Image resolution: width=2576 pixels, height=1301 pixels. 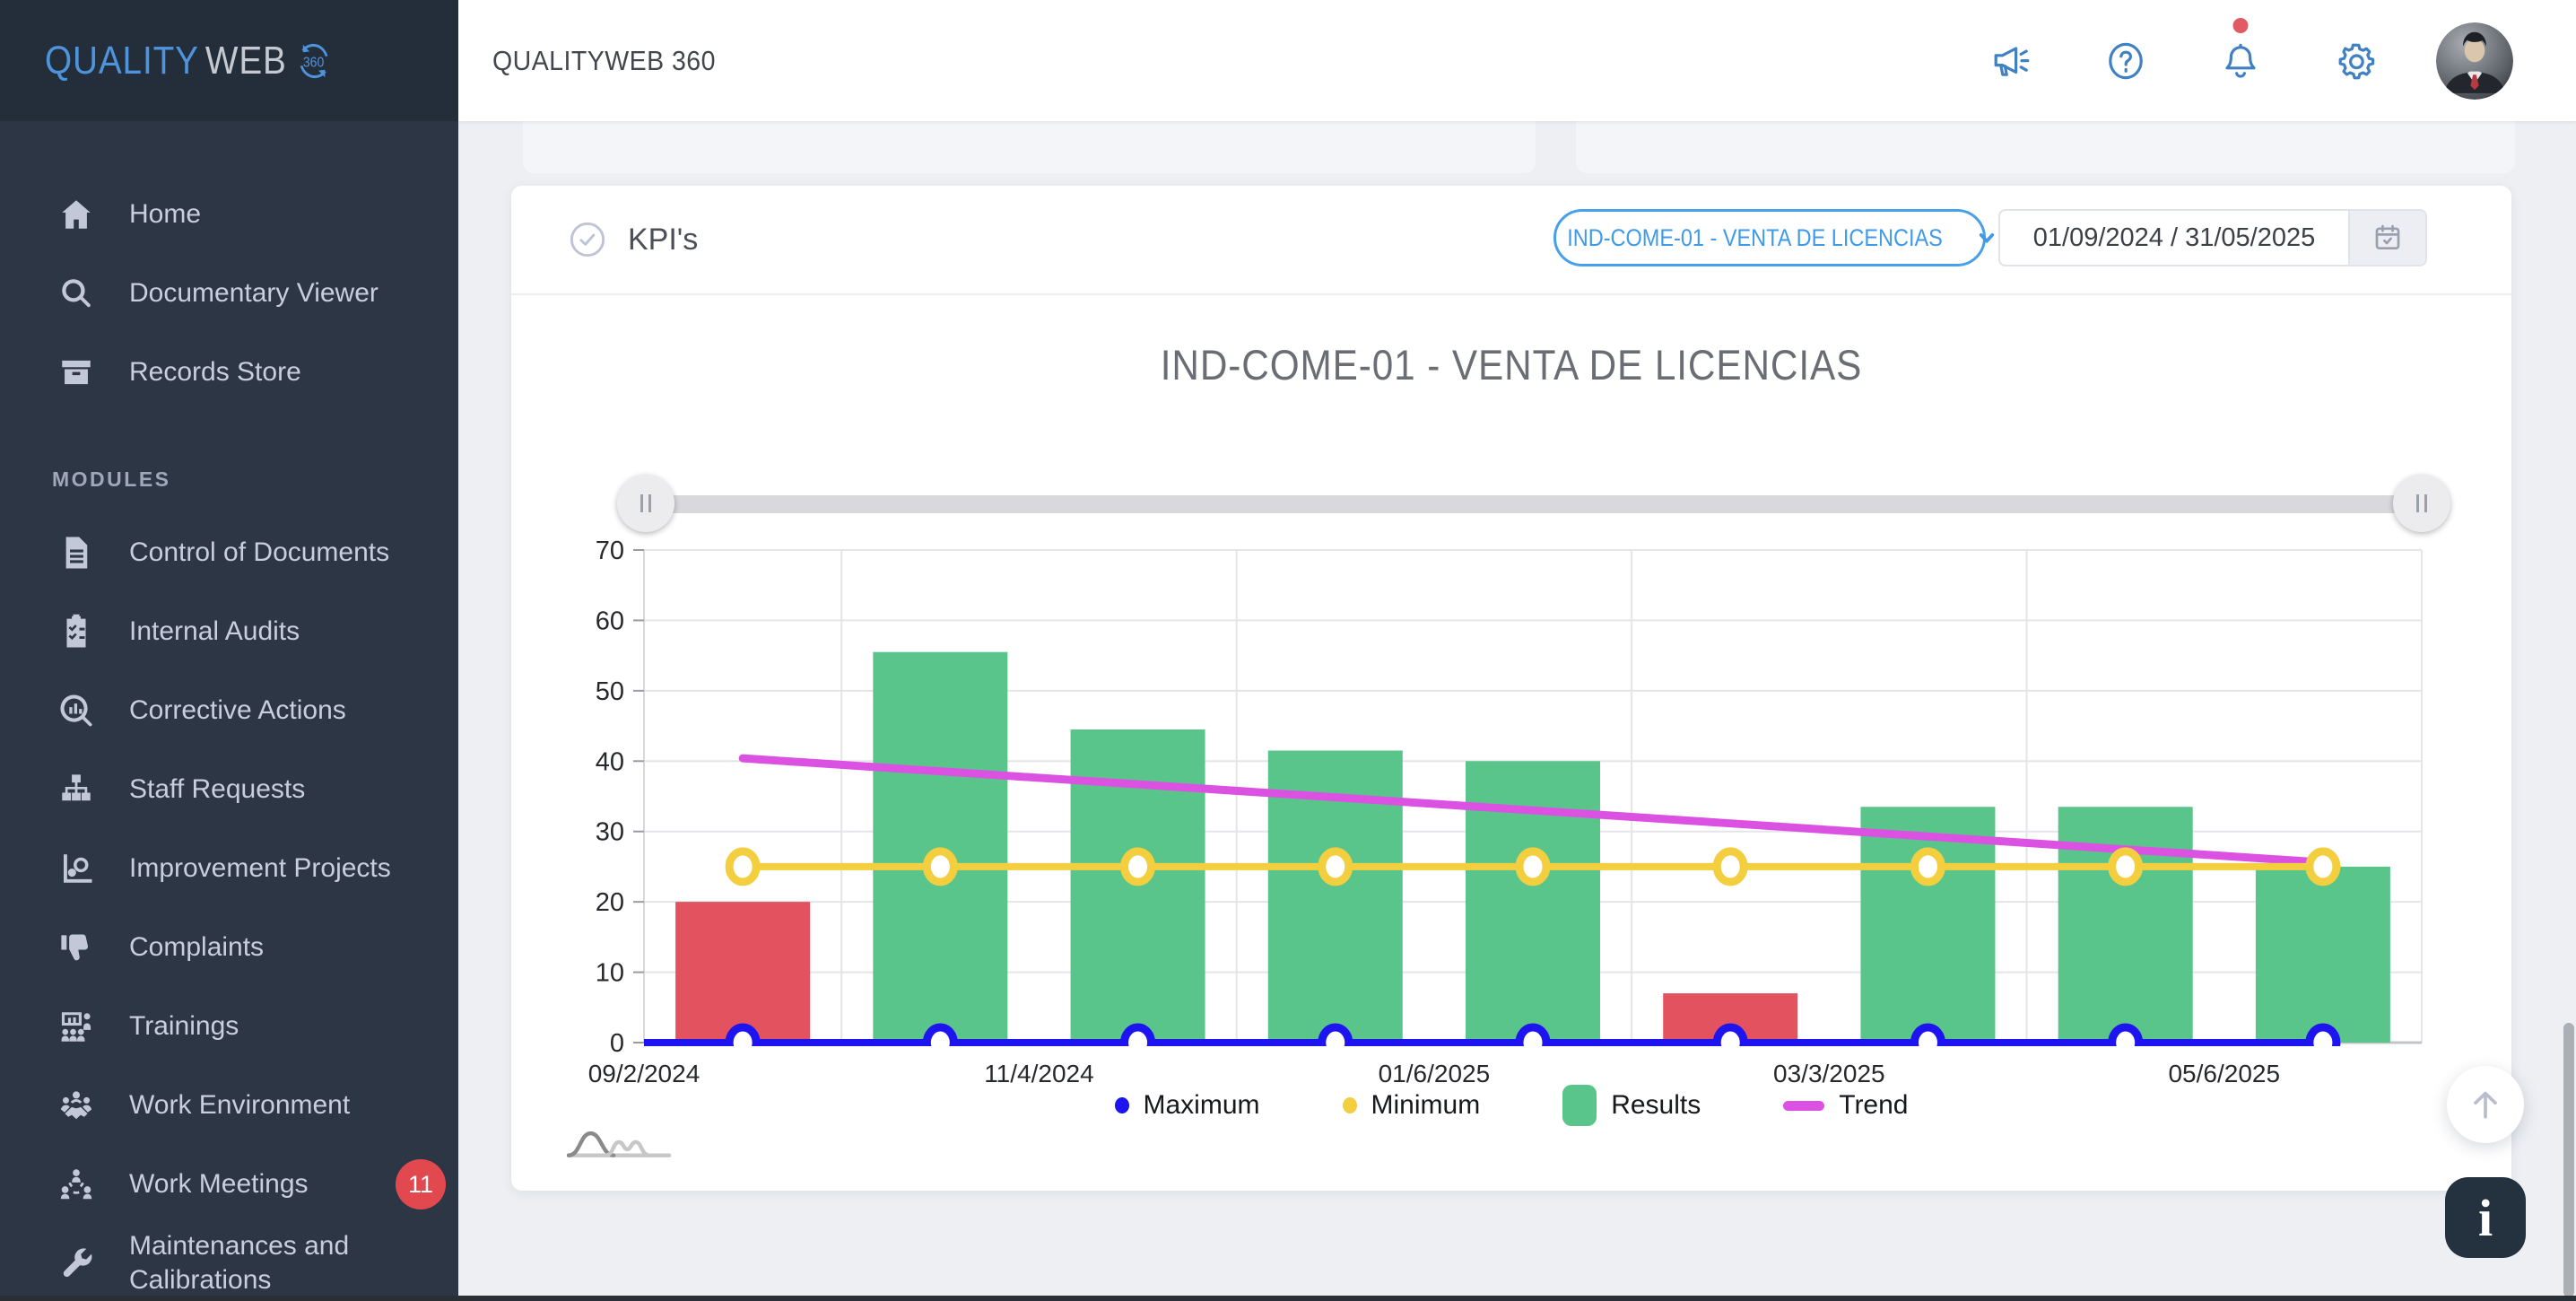 What do you see at coordinates (2240, 25) in the screenshot?
I see `notification-dot` at bounding box center [2240, 25].